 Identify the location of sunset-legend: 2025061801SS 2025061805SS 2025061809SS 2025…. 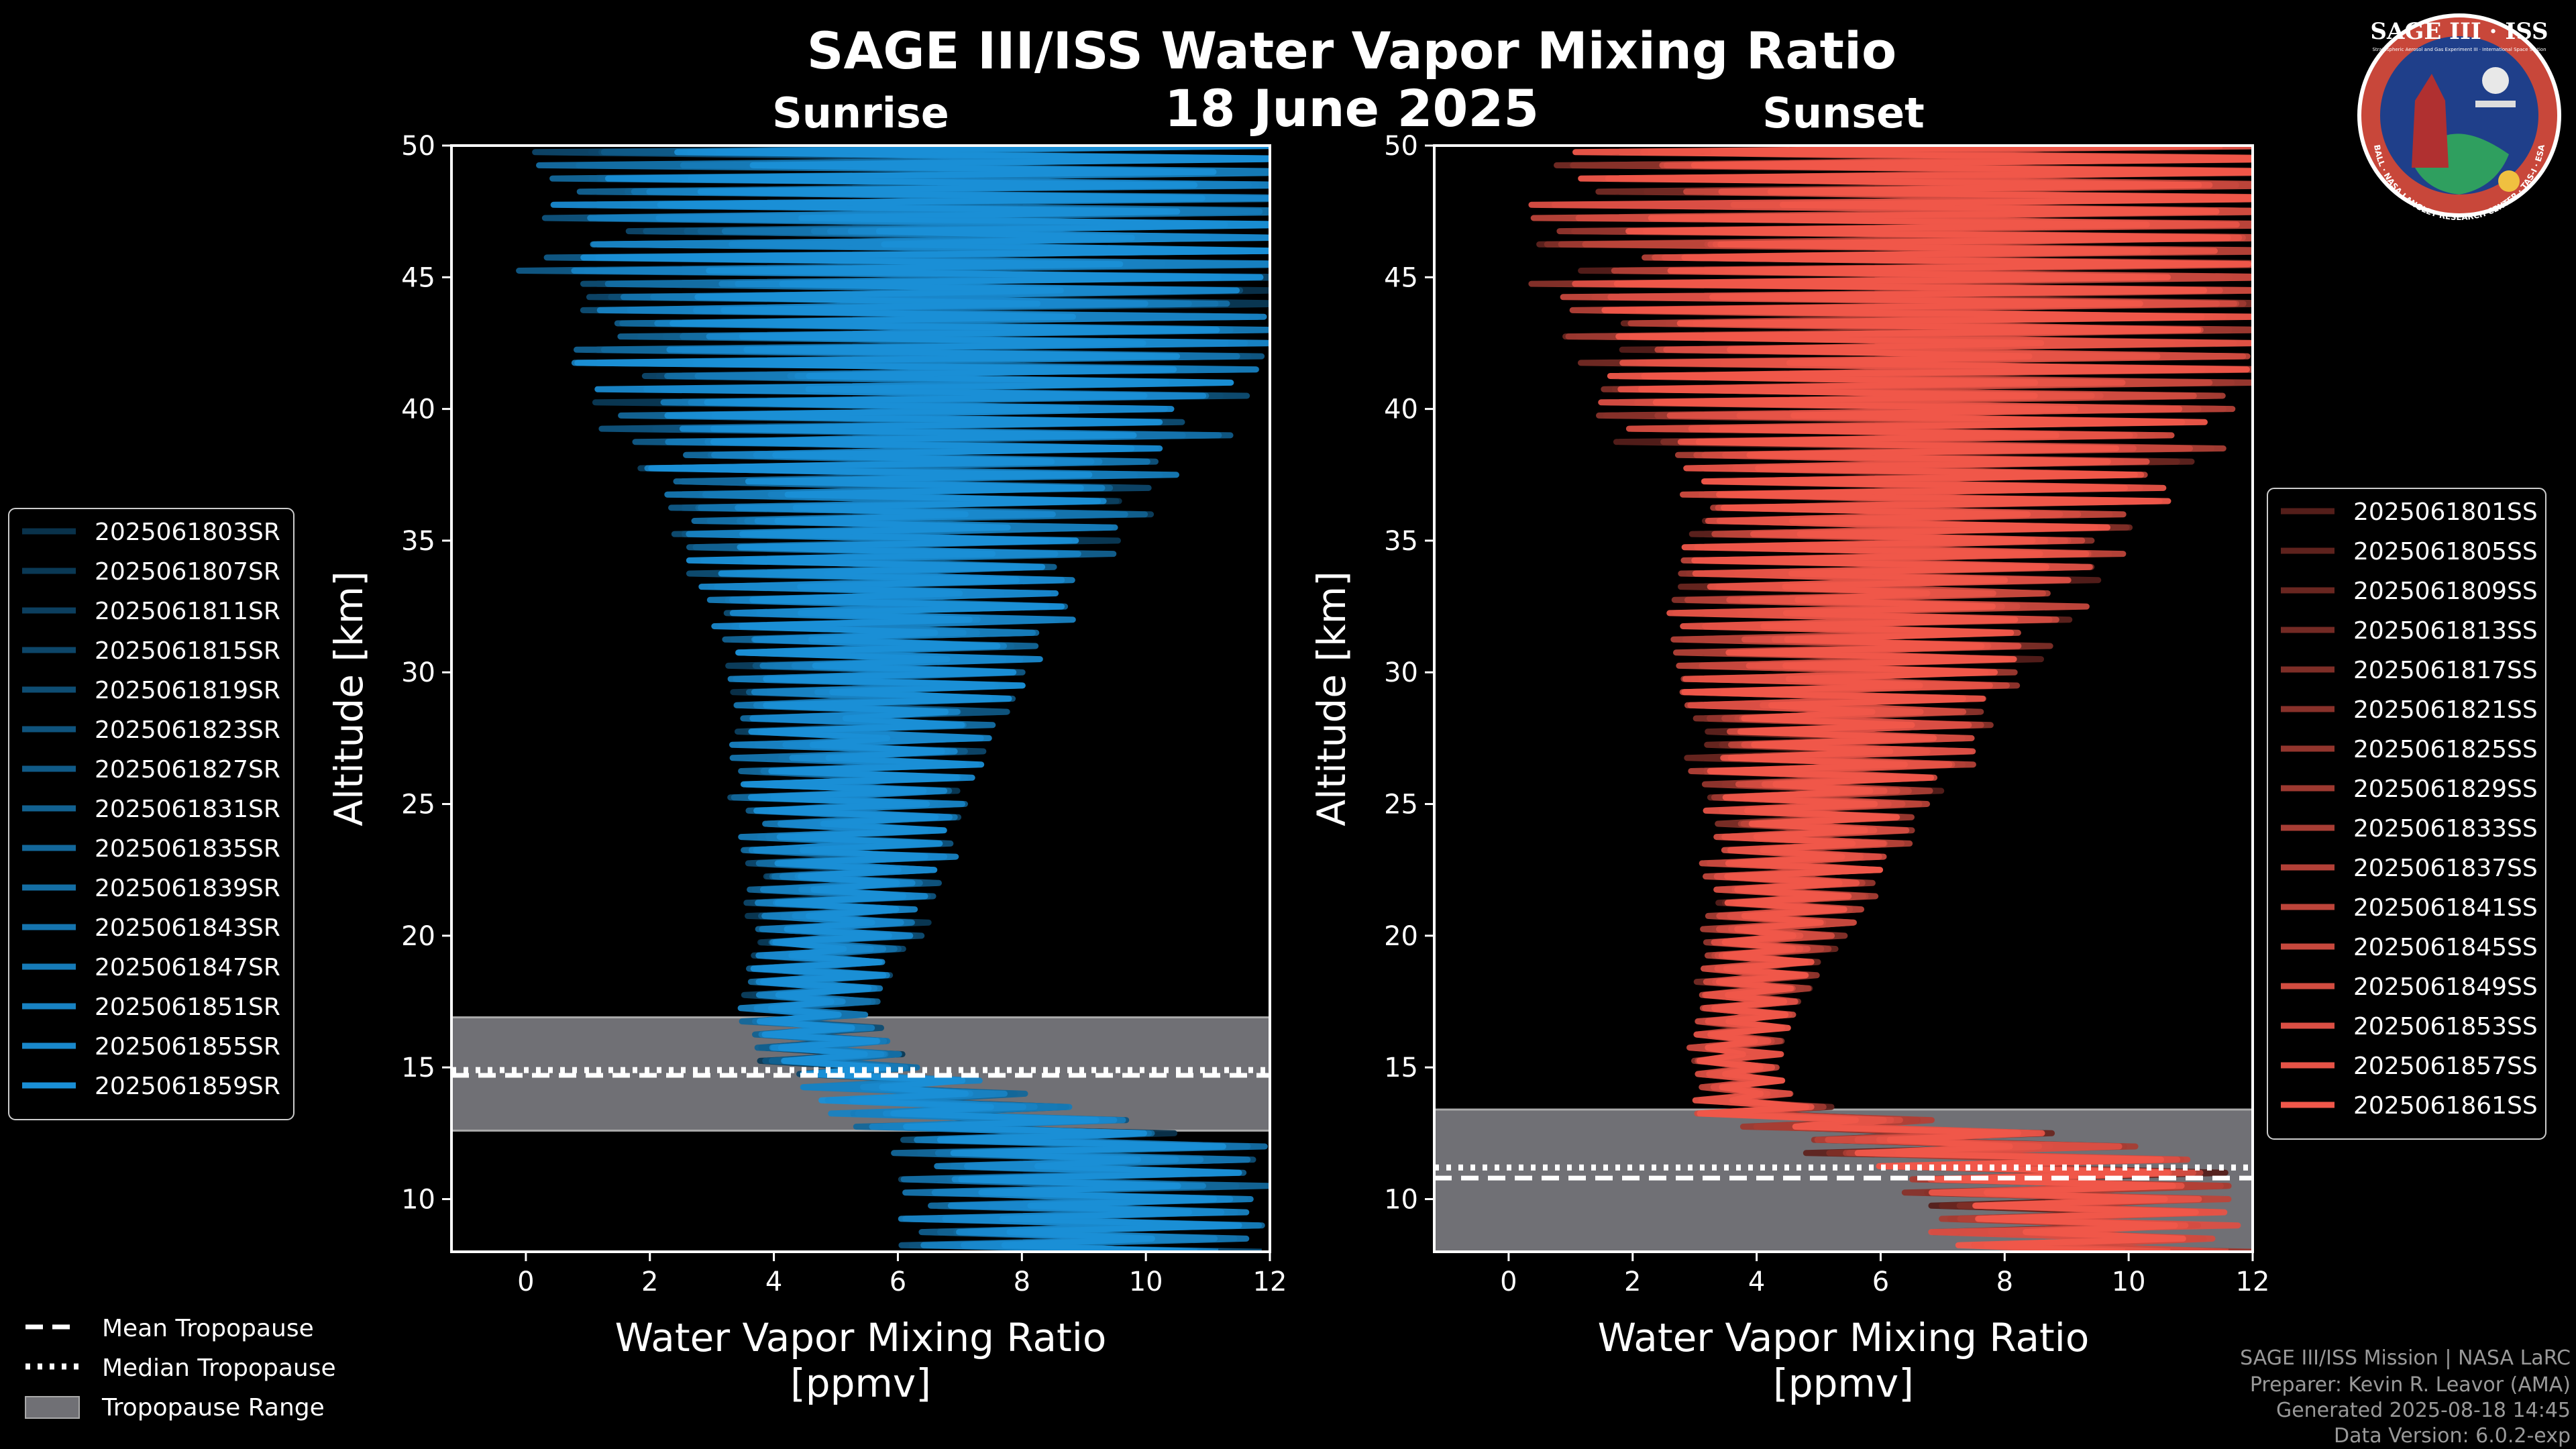
(2406, 814).